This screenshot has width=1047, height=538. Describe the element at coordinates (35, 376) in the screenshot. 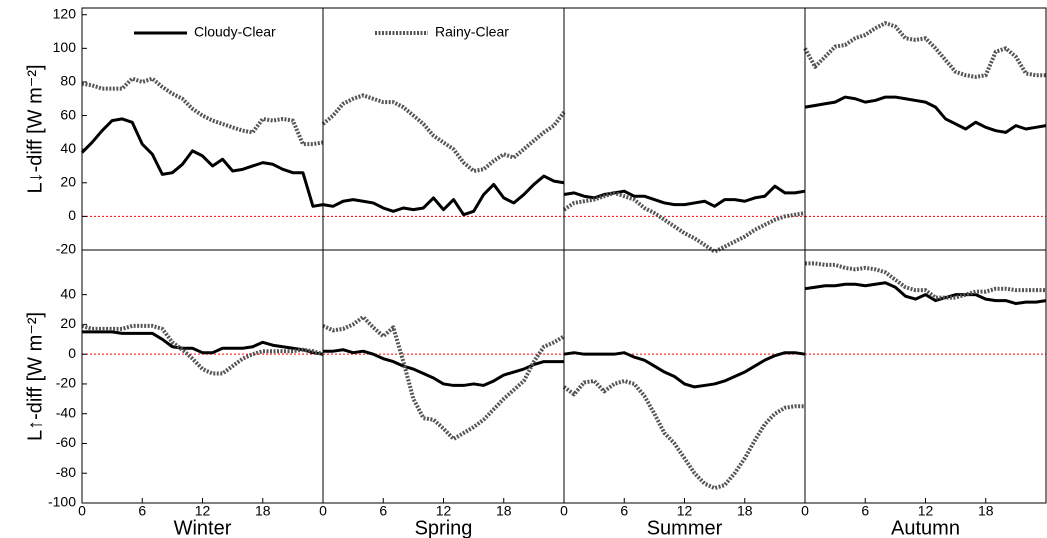

I see `y-axis-title: L↑-diff [W m⁻²]` at that location.